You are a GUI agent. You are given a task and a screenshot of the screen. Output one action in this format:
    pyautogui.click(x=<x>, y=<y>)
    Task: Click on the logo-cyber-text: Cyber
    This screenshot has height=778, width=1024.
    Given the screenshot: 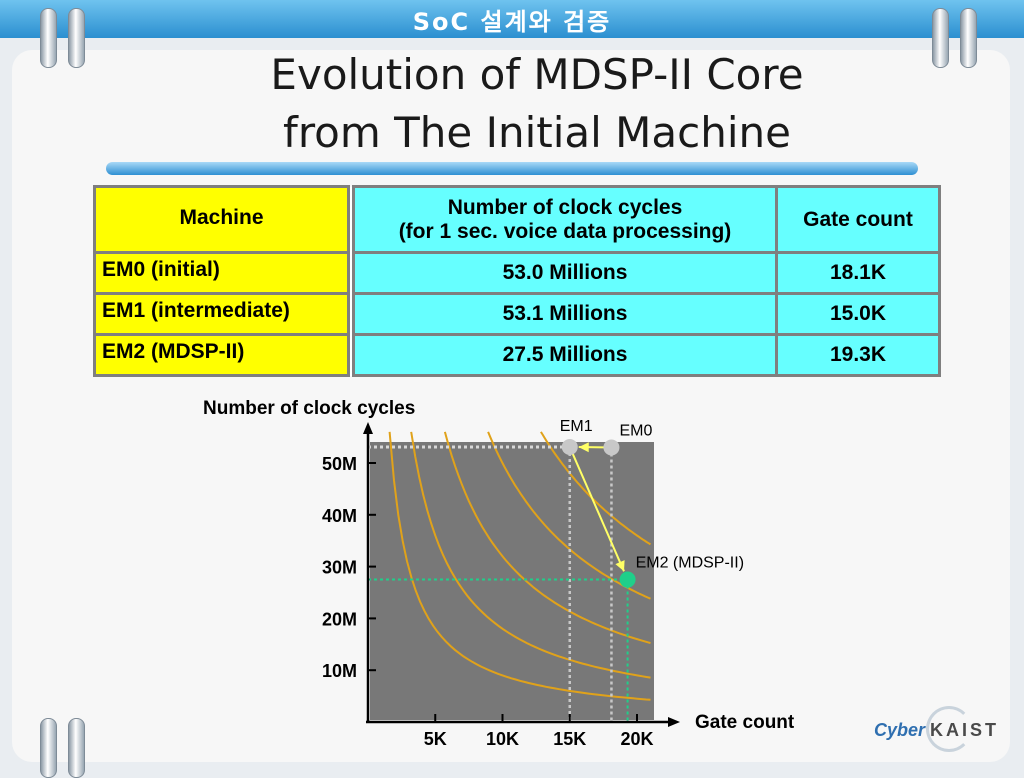 What is the action you would take?
    pyautogui.click(x=899, y=730)
    